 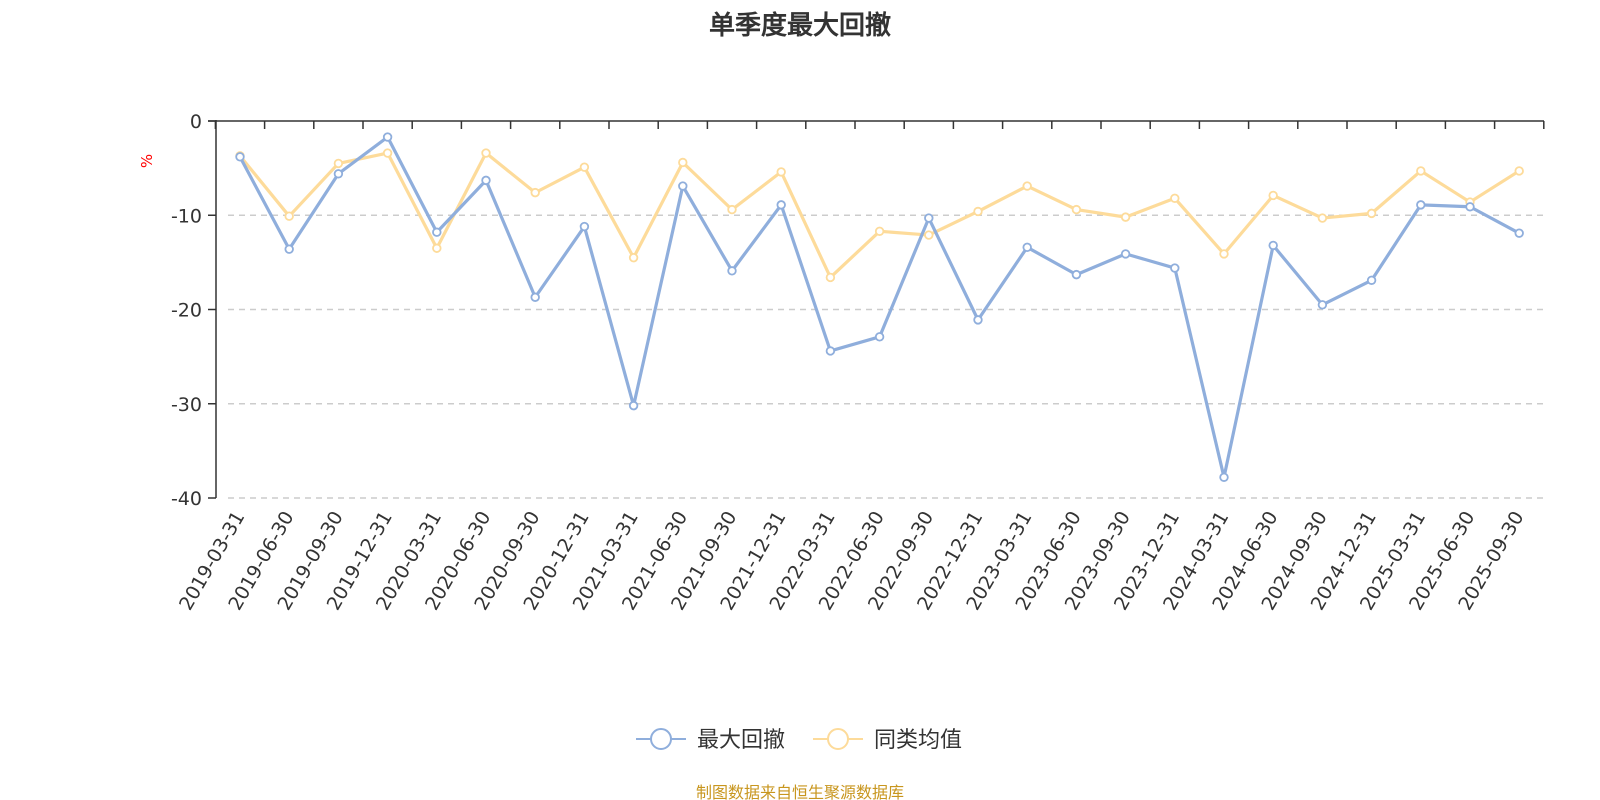 What do you see at coordinates (800, 25) in the screenshot?
I see `chart-title: 单季度最大回撤` at bounding box center [800, 25].